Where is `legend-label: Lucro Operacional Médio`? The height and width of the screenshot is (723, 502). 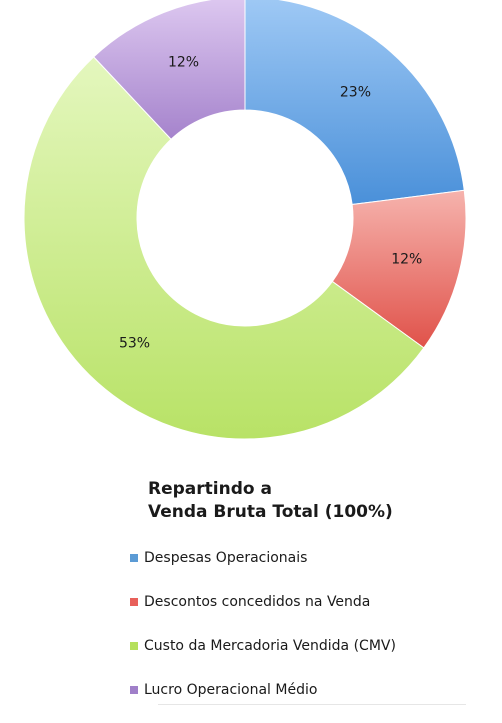
legend-label: Lucro Operacional Médio is located at coordinates (231, 690).